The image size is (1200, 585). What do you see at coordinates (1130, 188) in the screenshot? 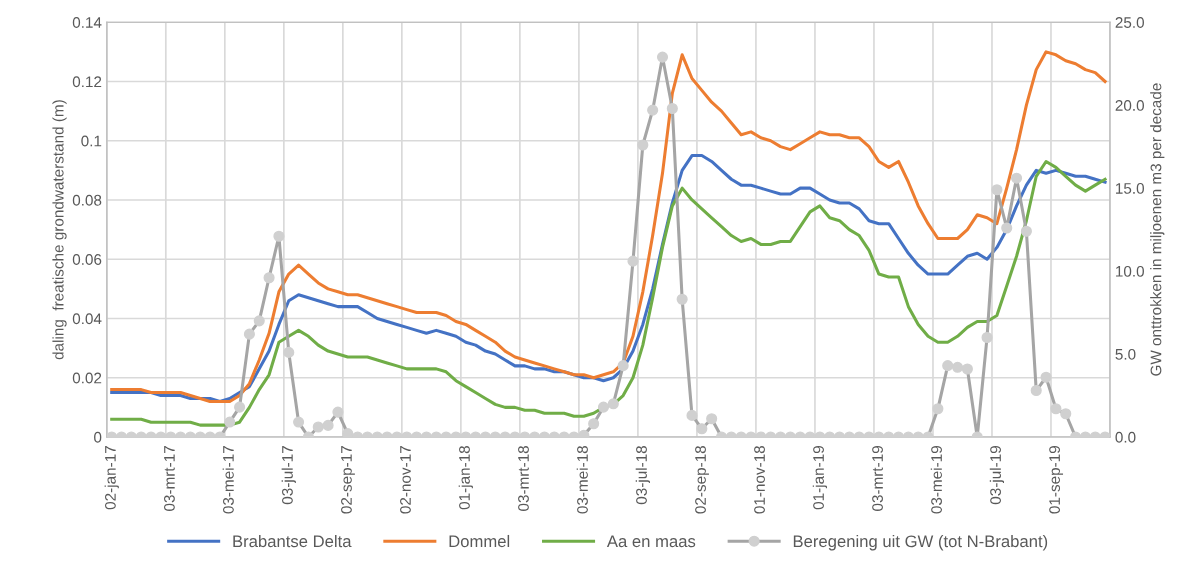
I see `y2-tick-label: 15.0` at bounding box center [1130, 188].